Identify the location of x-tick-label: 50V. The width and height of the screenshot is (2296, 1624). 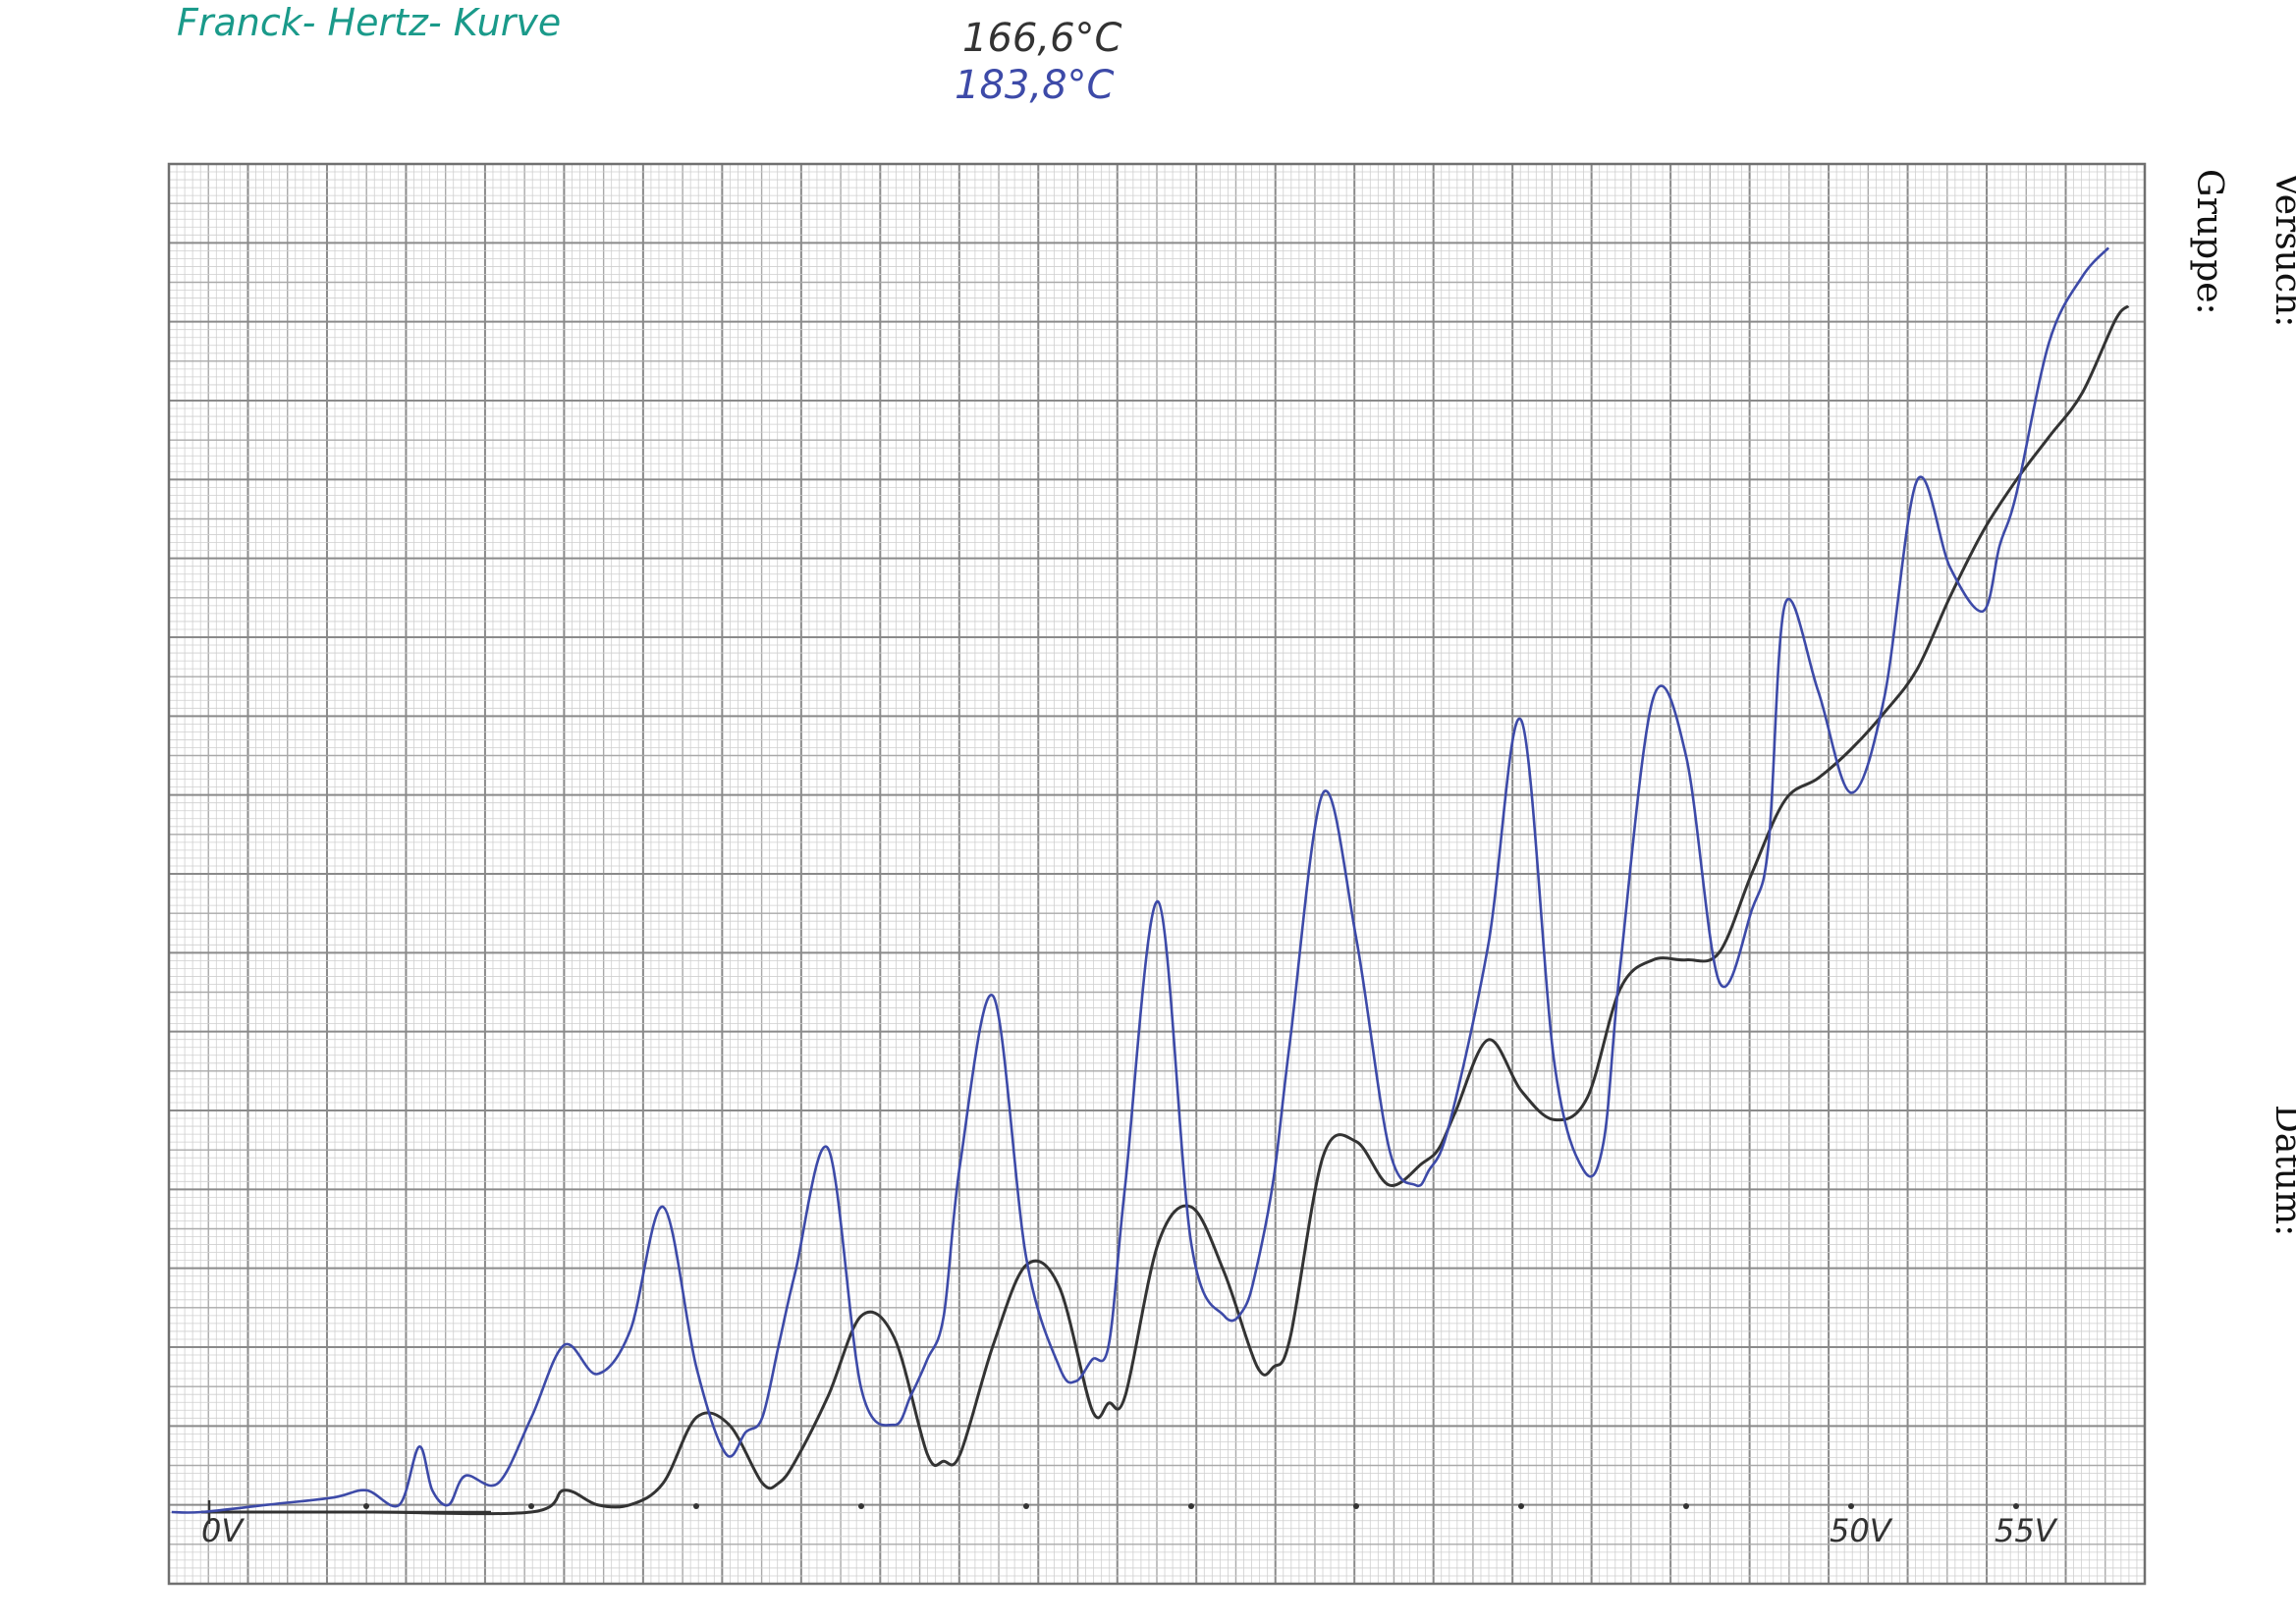
(1861, 1530).